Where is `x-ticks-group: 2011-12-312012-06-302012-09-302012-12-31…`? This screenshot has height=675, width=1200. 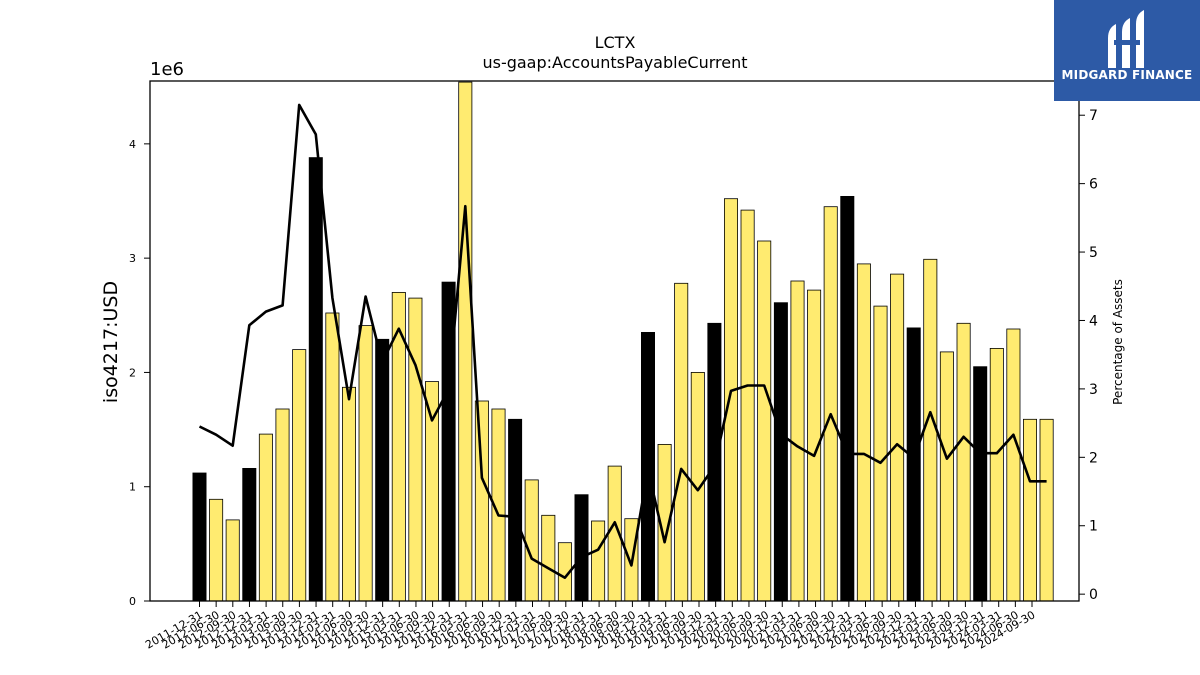 x-ticks-group: 2011-12-312012-06-302012-09-302012-12-31… is located at coordinates (590, 626).